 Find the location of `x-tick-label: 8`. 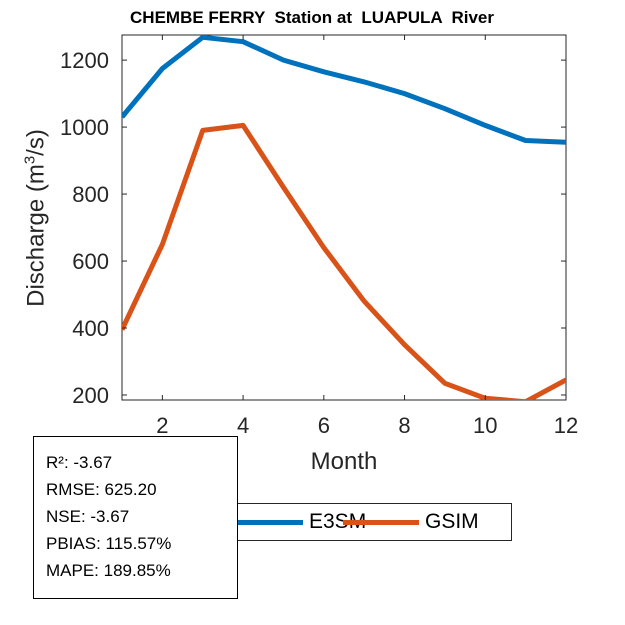

x-tick-label: 8 is located at coordinates (404, 425).